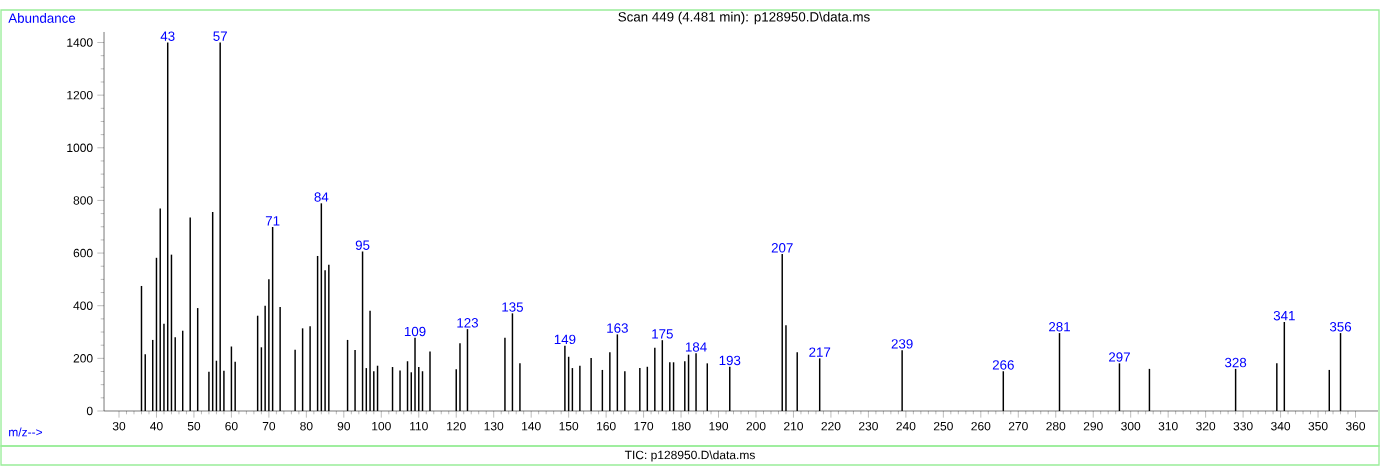 This screenshot has height=466, width=1380. I want to click on x-tick-label: 250, so click(943, 426).